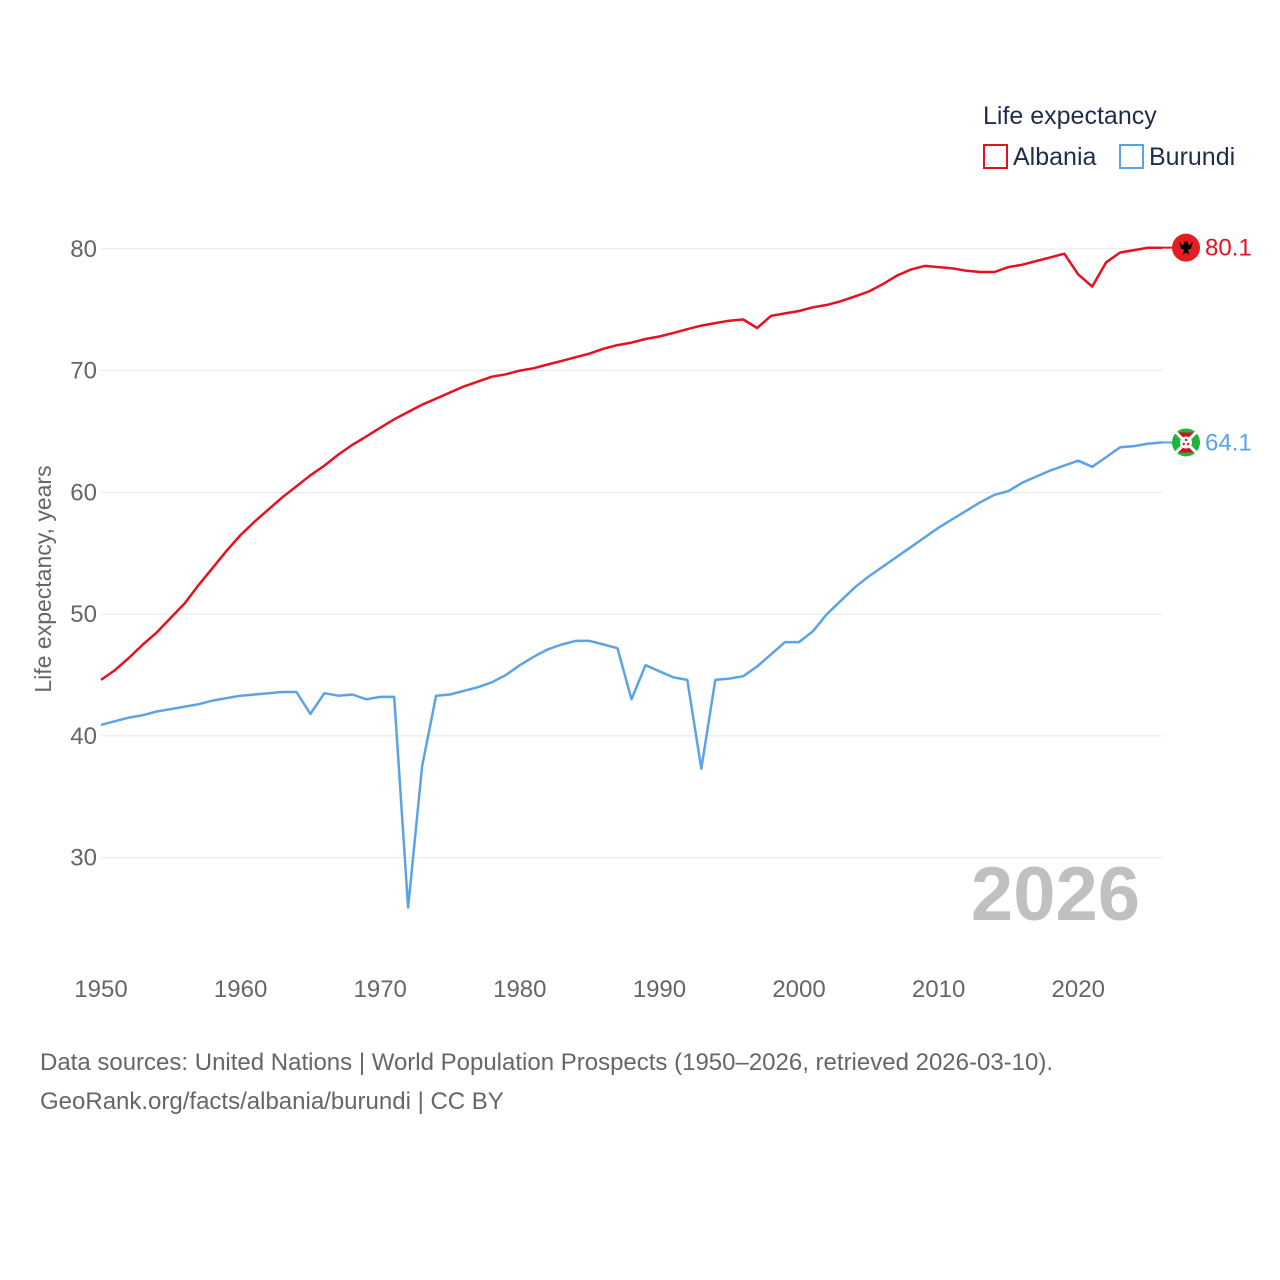 The width and height of the screenshot is (1280, 1280). Describe the element at coordinates (83, 554) in the screenshot. I see `y-axis-ticks: 30 40 50 60 70 80` at that location.